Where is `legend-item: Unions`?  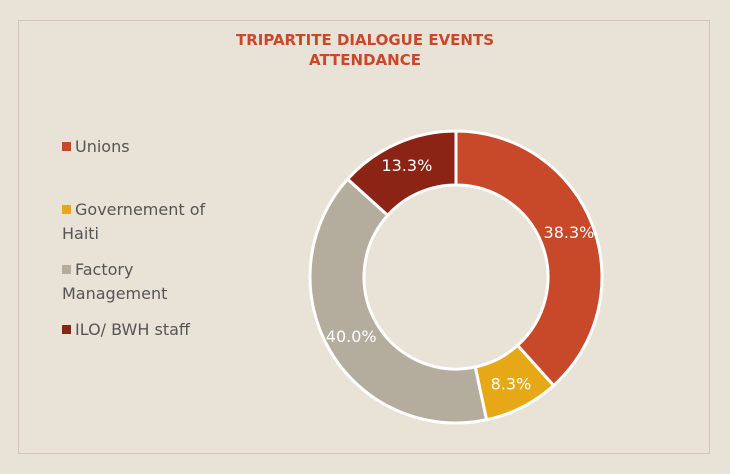 legend-item: Unions is located at coordinates (137, 147).